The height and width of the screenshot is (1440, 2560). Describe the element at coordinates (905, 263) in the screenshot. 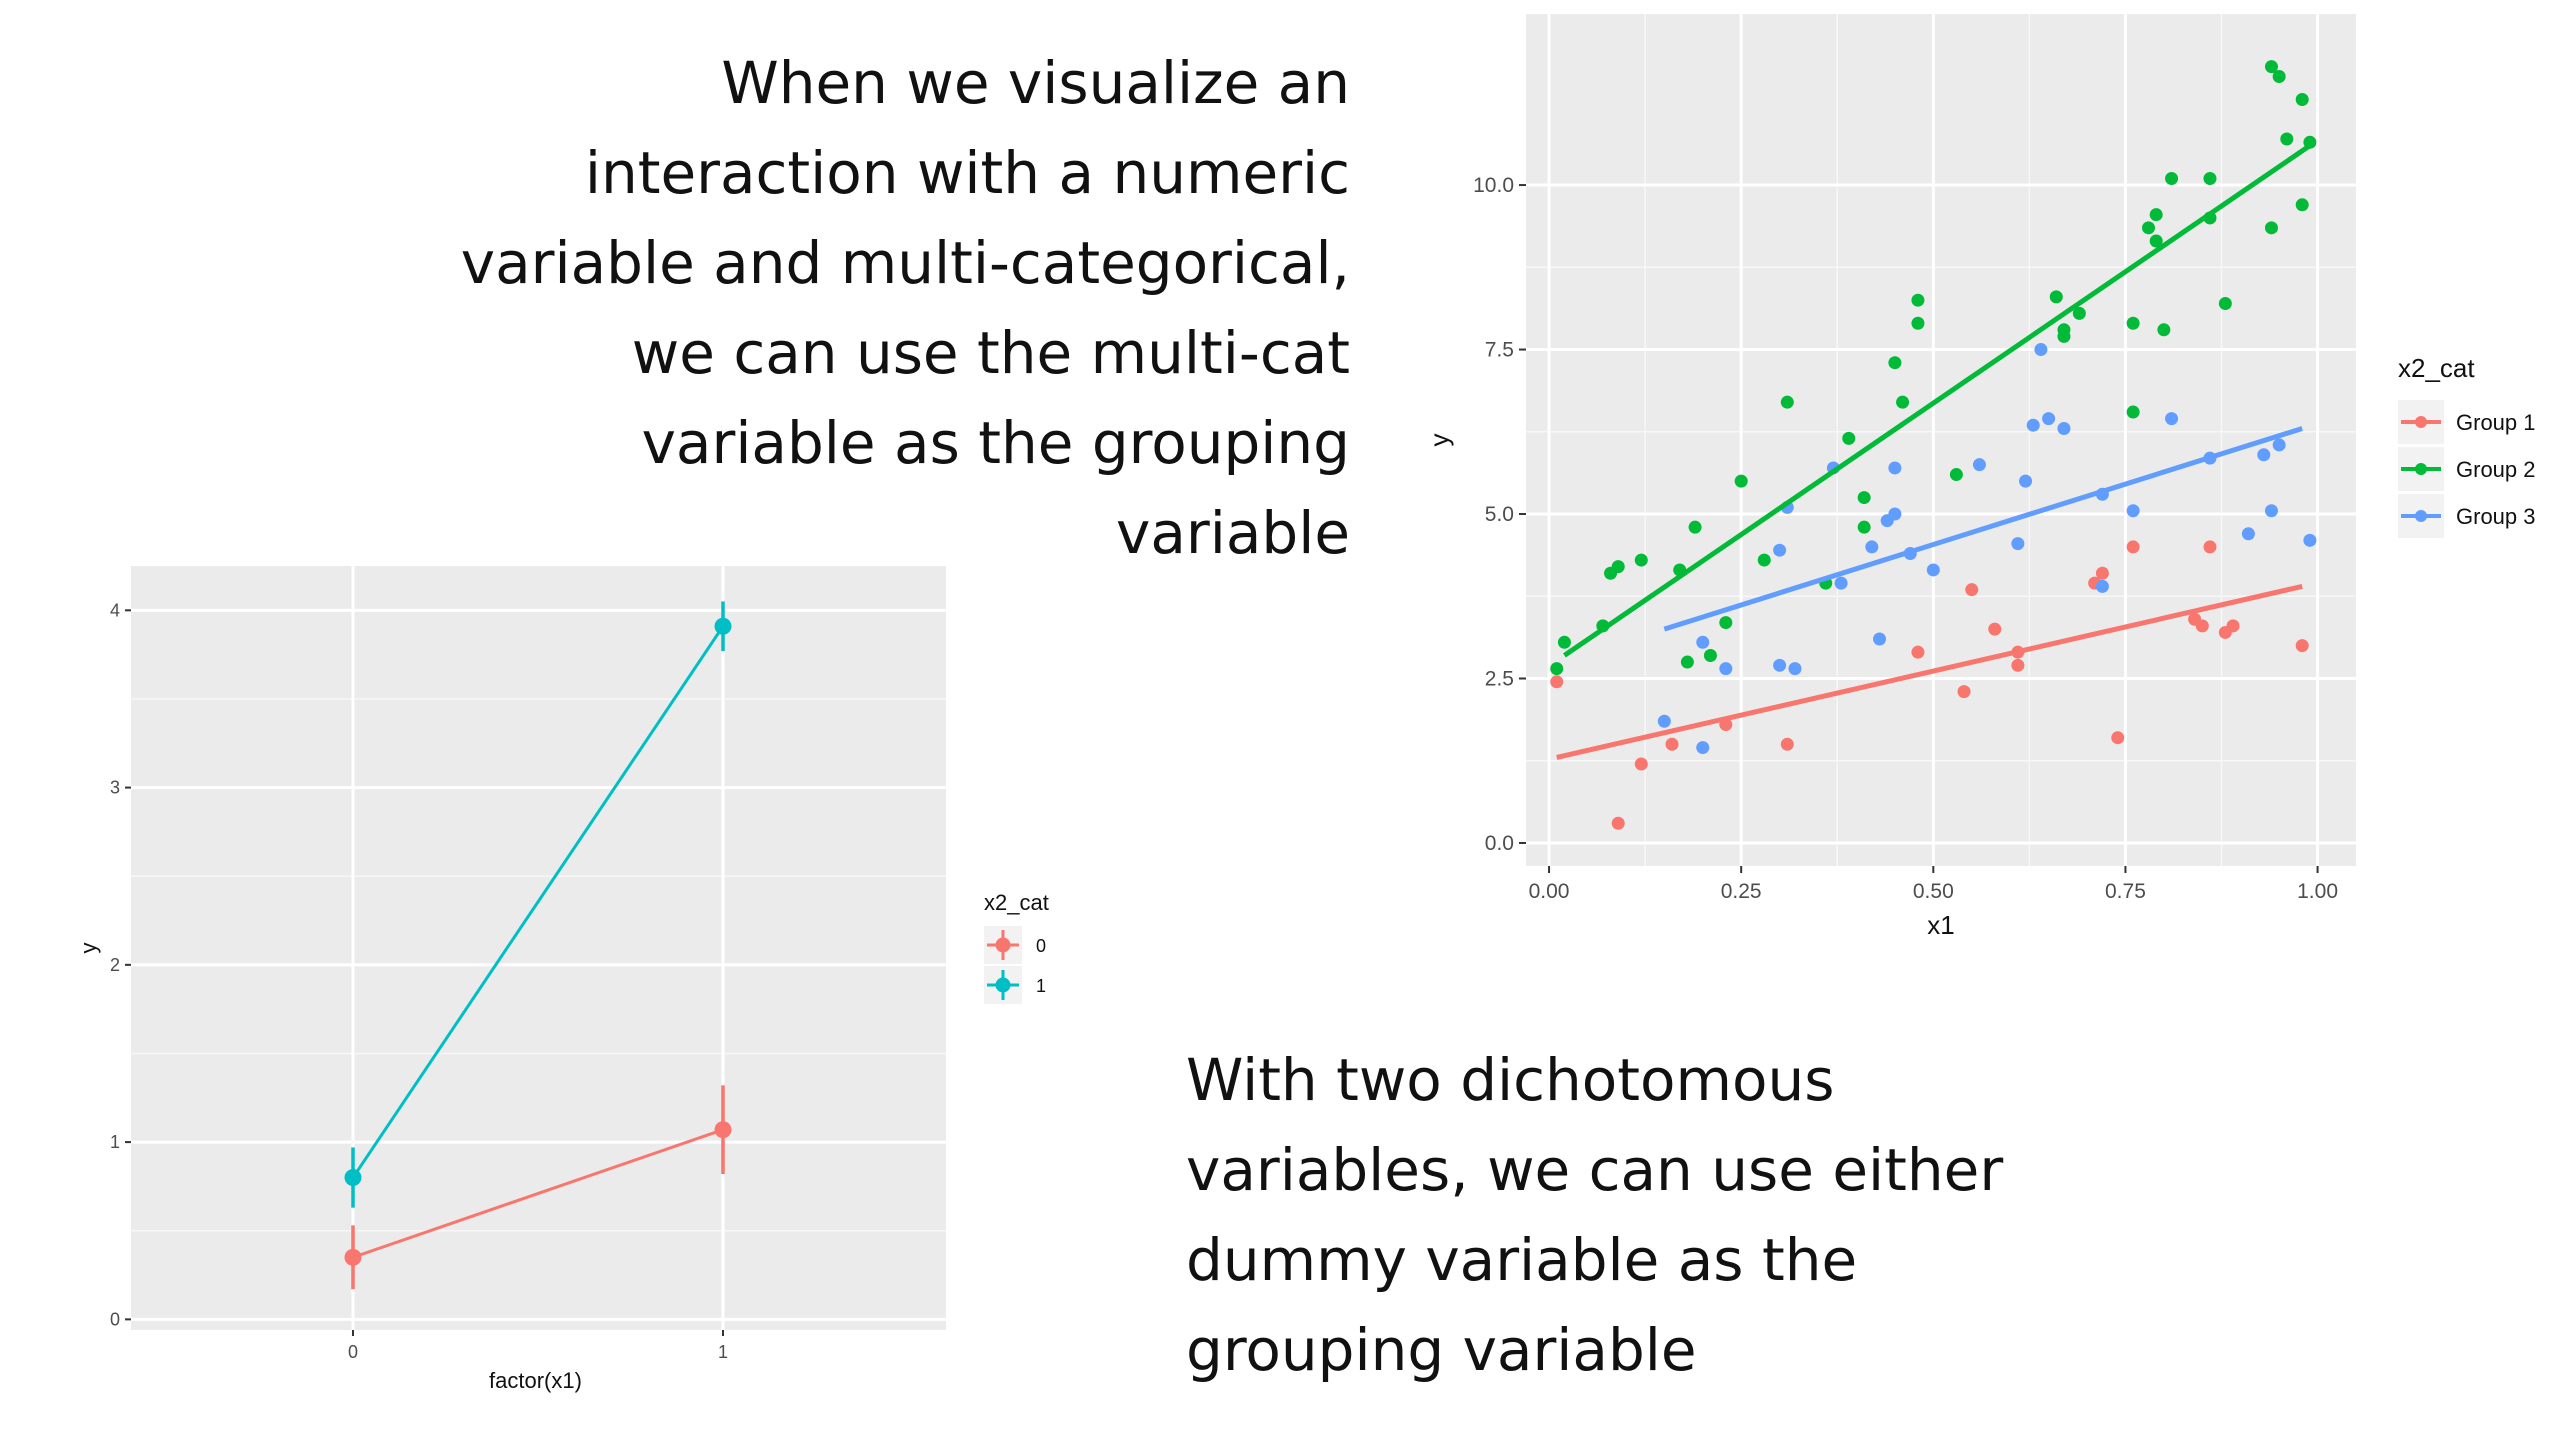

I see `text-line: variable and multi-categorical,` at that location.